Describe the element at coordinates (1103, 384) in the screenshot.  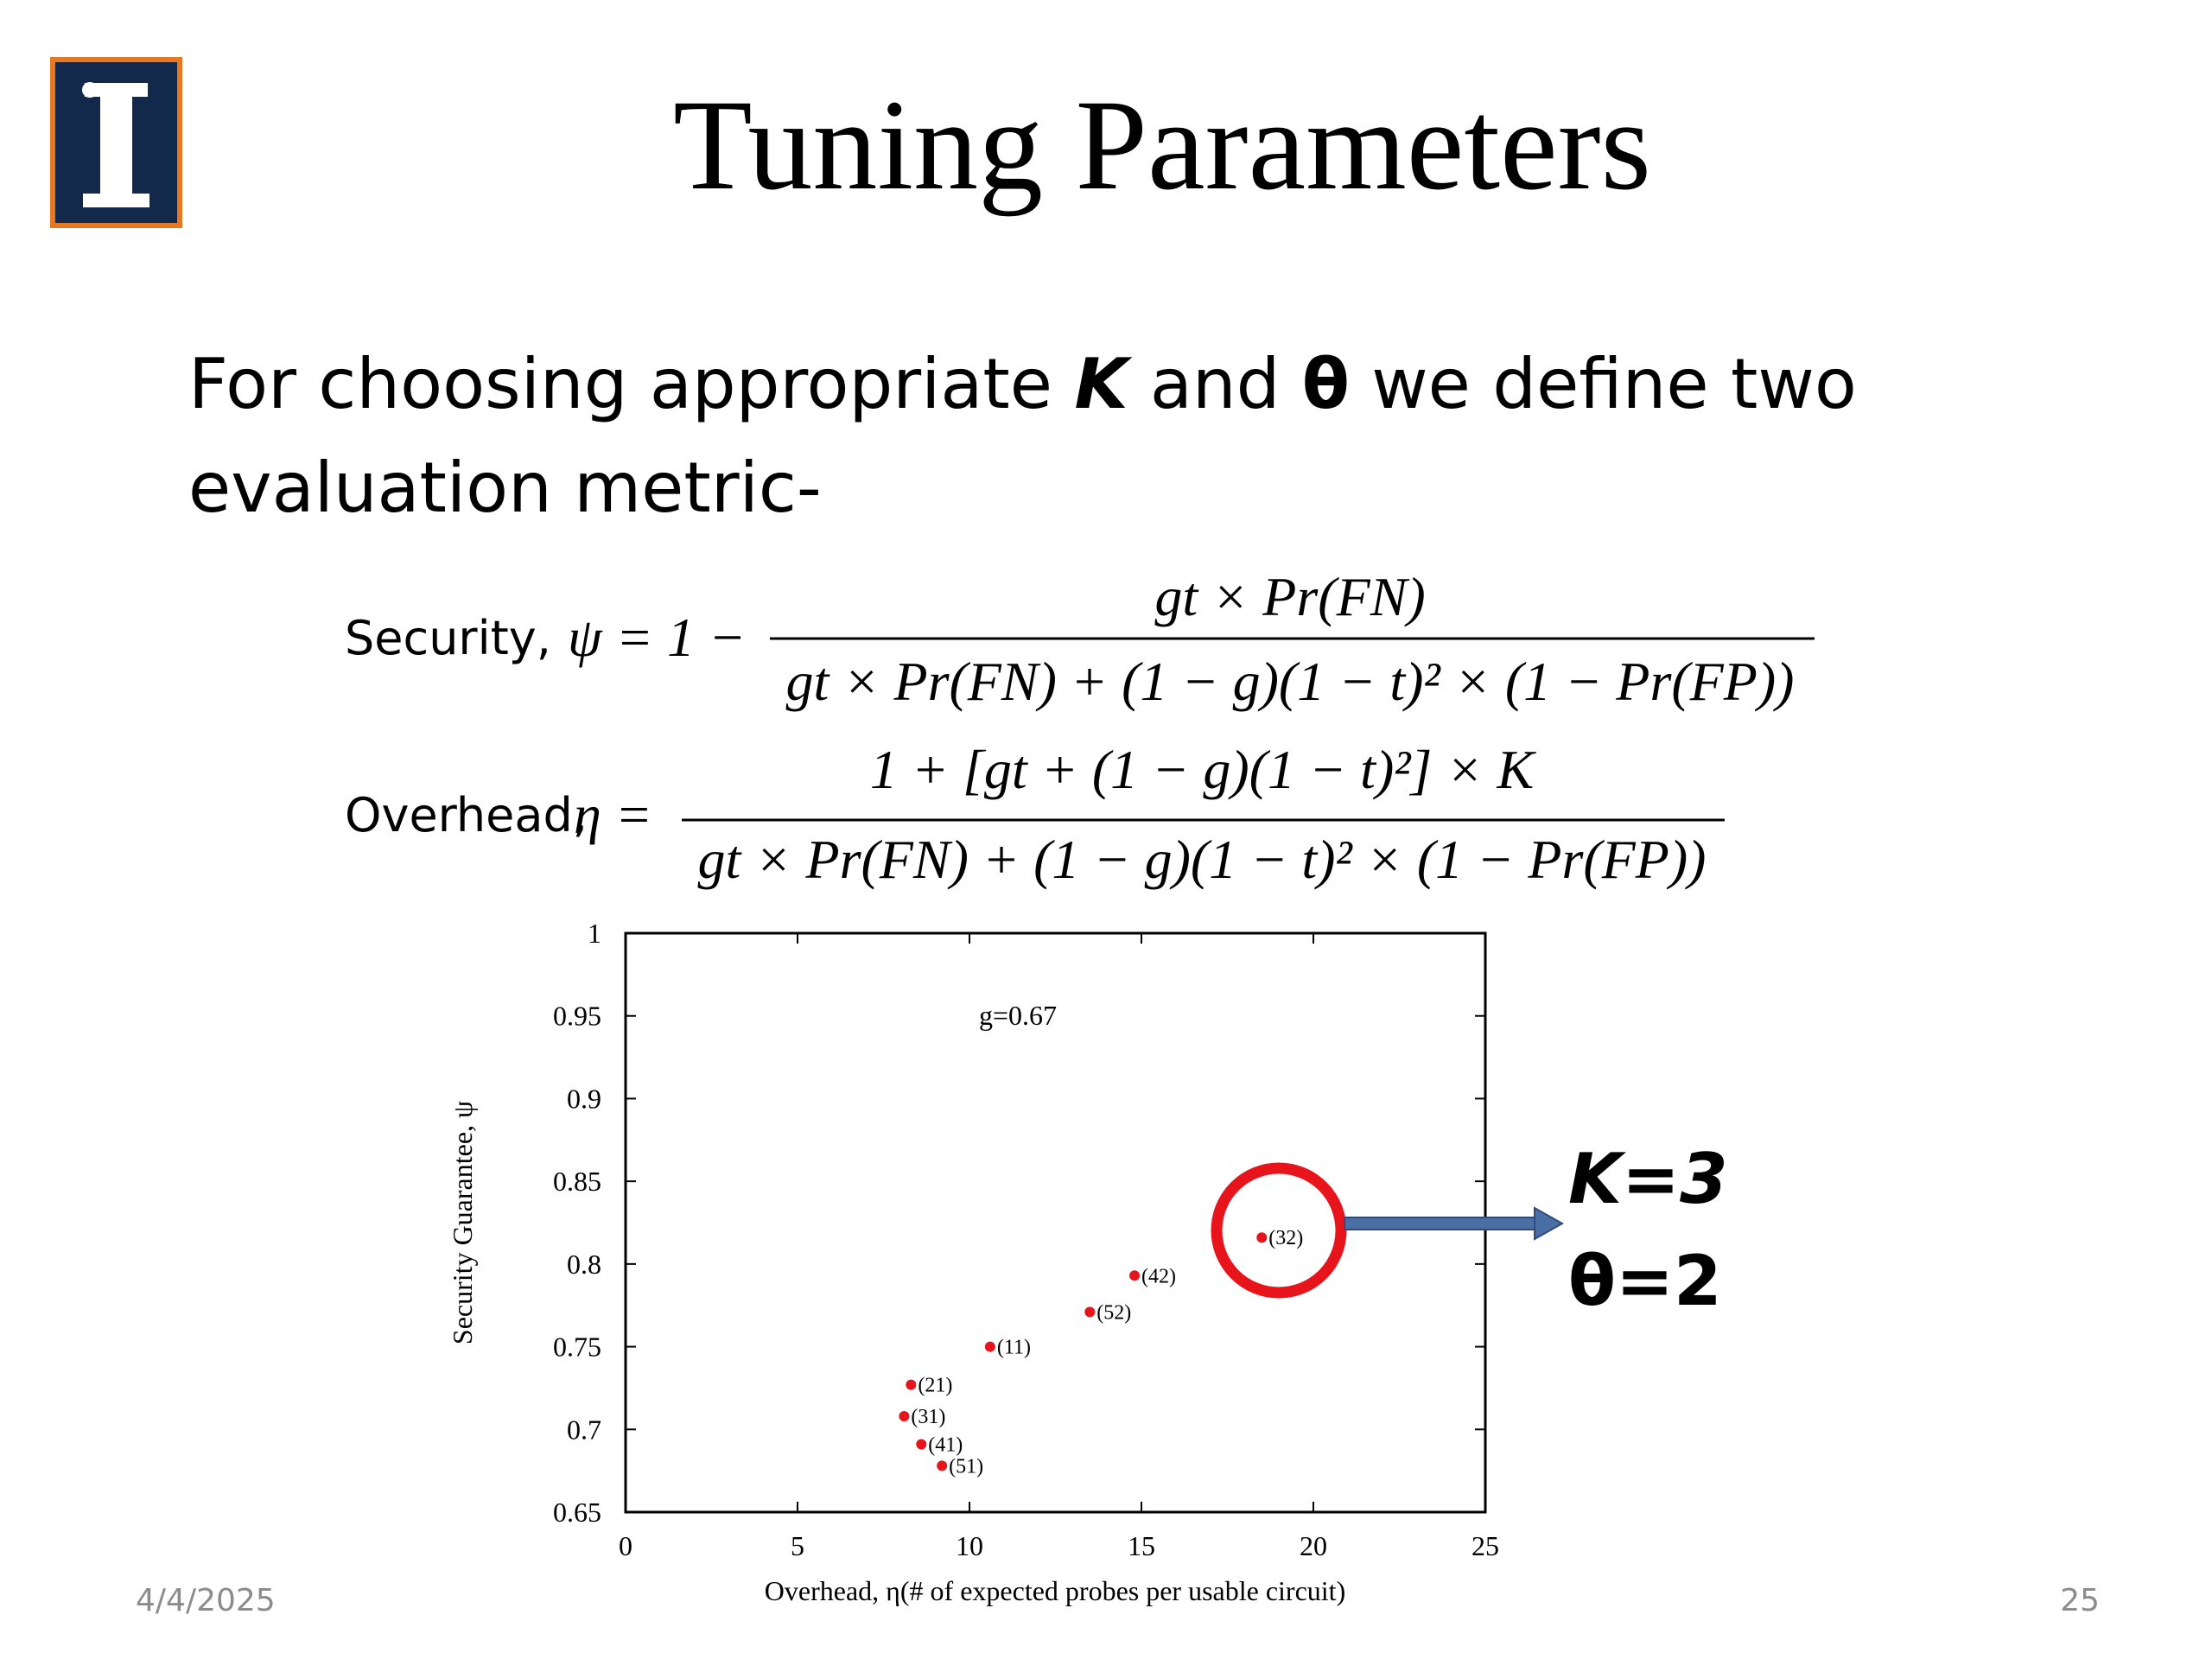
I see `body-text-part: K` at that location.